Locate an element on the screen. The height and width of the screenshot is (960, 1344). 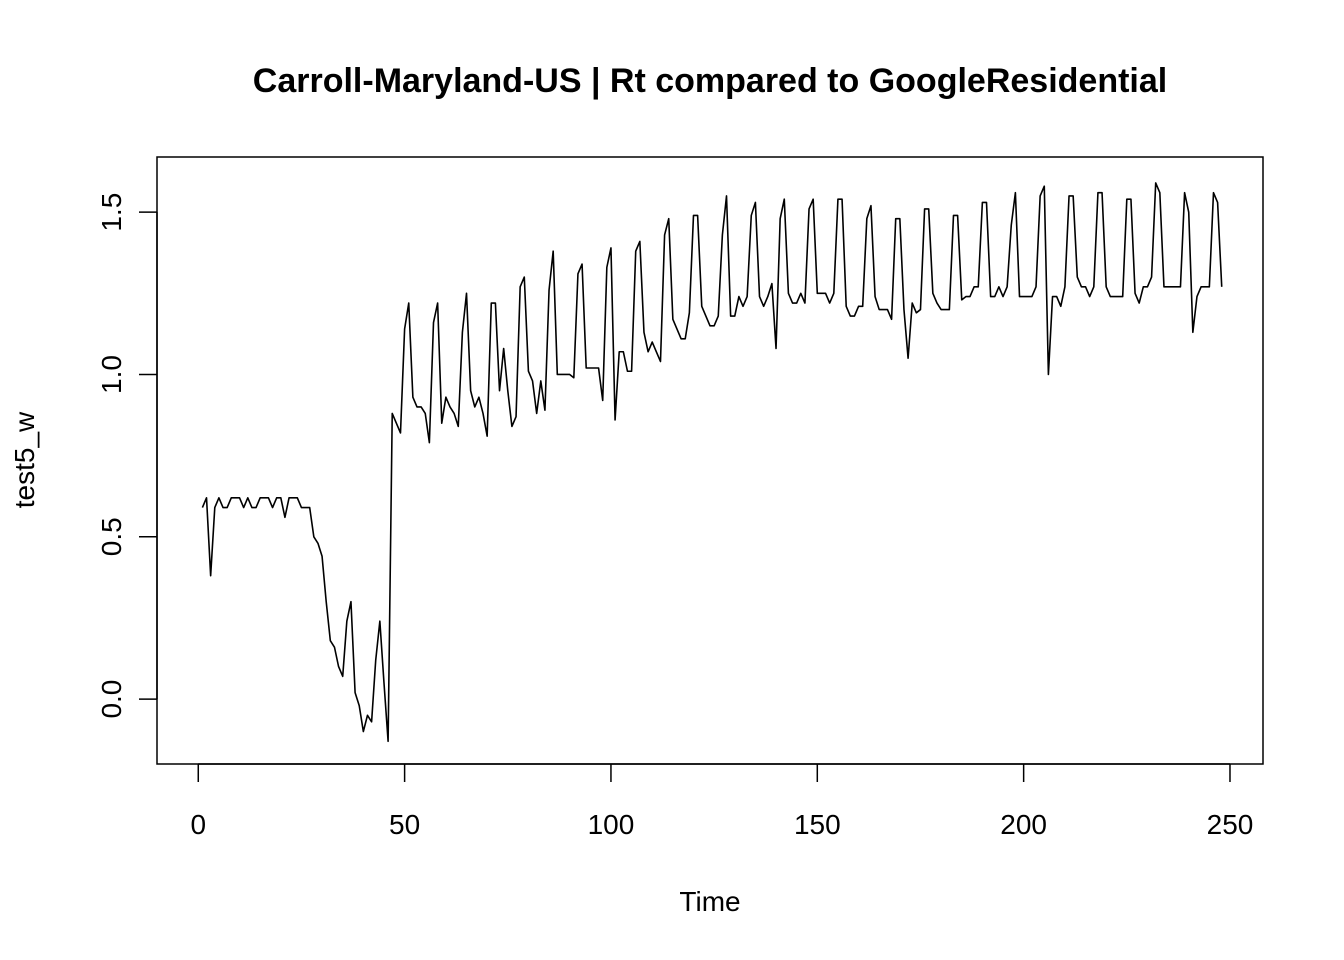
x-tick-label: 150 is located at coordinates (817, 824).